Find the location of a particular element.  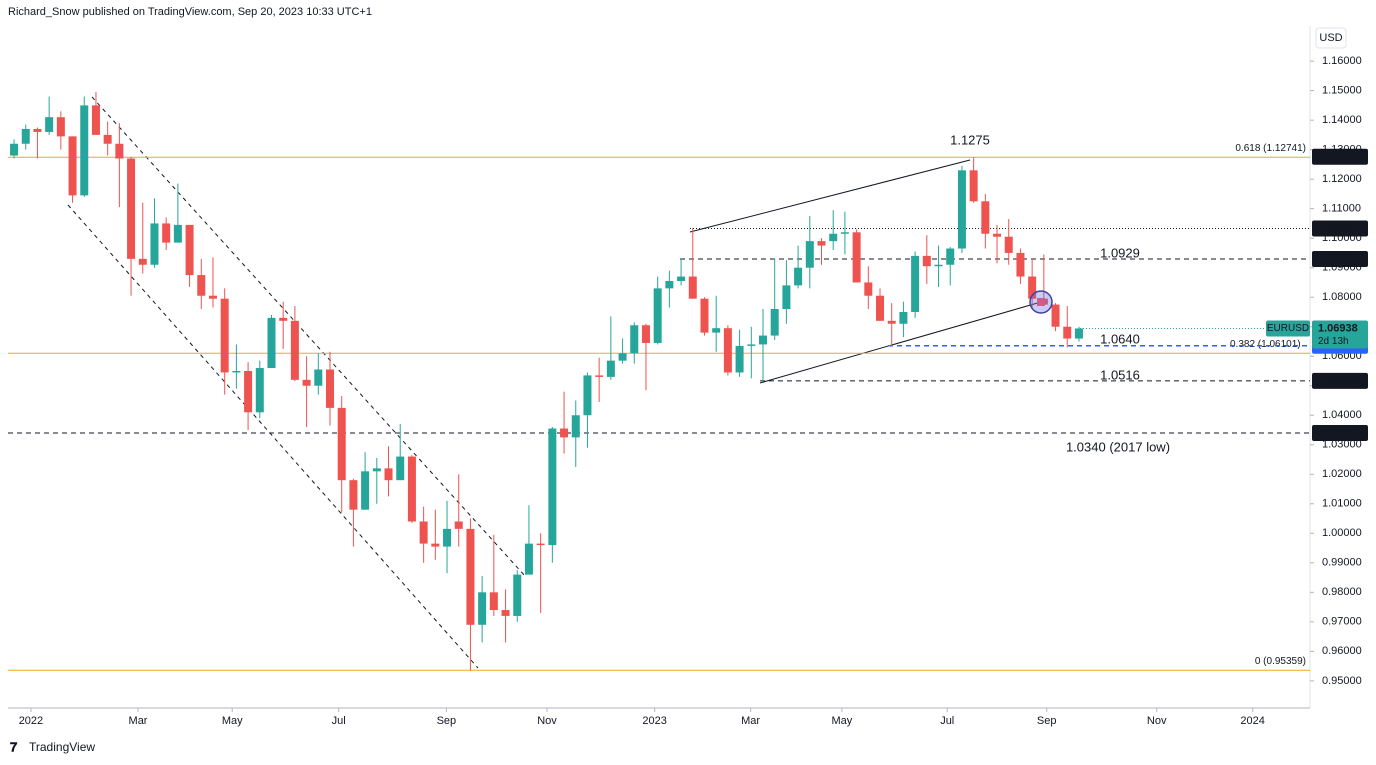

price-tag-label: 1.12758 is located at coordinates (1338, 157).